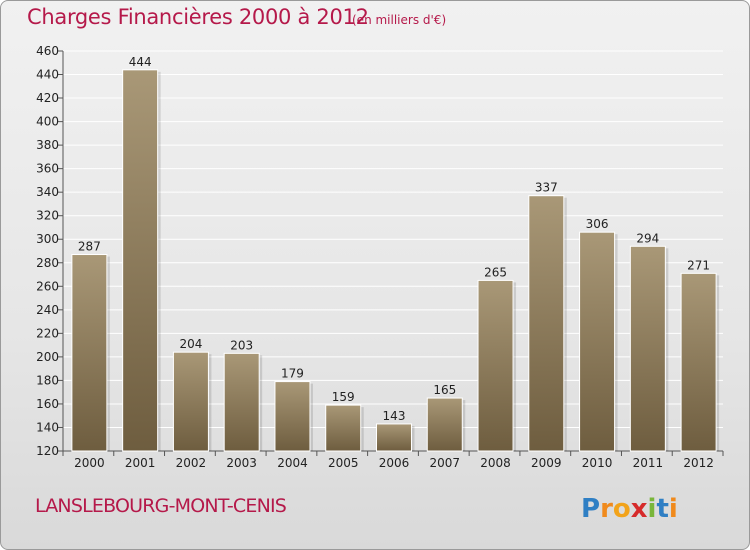  What do you see at coordinates (47, 310) in the screenshot?
I see `y-tick-label: 240` at bounding box center [47, 310].